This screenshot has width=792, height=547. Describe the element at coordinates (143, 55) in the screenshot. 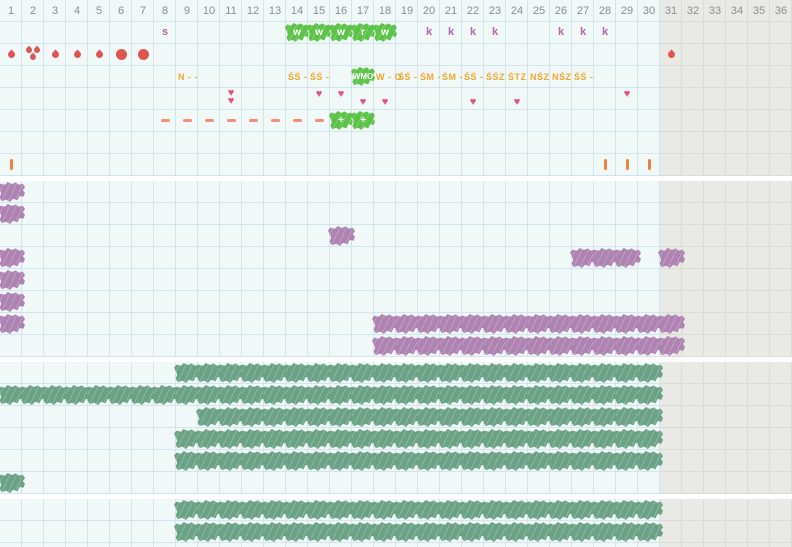

I see `cell-dot` at that location.